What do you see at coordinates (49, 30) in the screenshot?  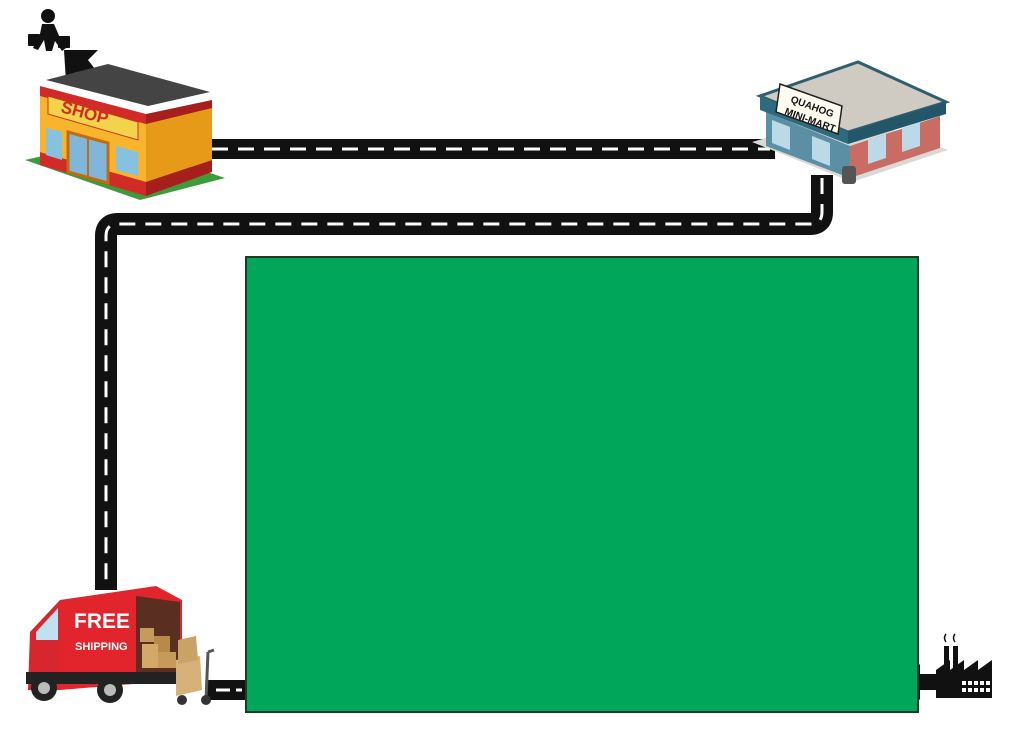 I see `shopper-icon` at bounding box center [49, 30].